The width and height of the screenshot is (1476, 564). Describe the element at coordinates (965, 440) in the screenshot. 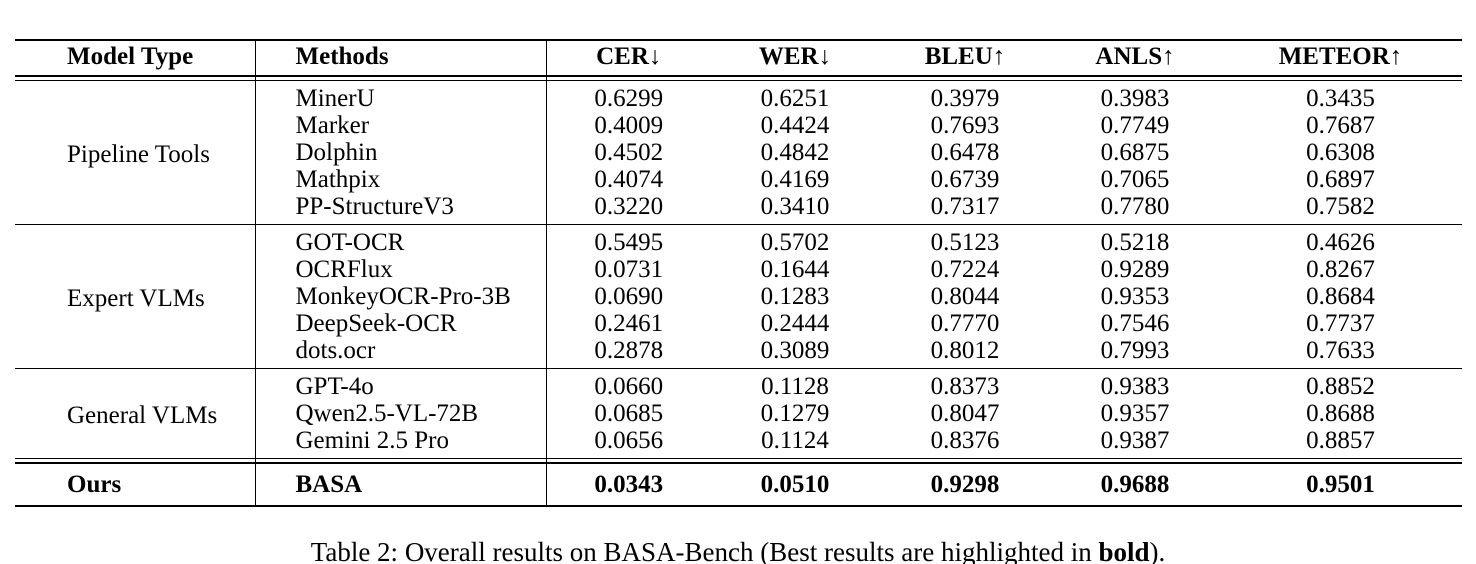

I see `bleu-value-cell: 0.8376` at that location.